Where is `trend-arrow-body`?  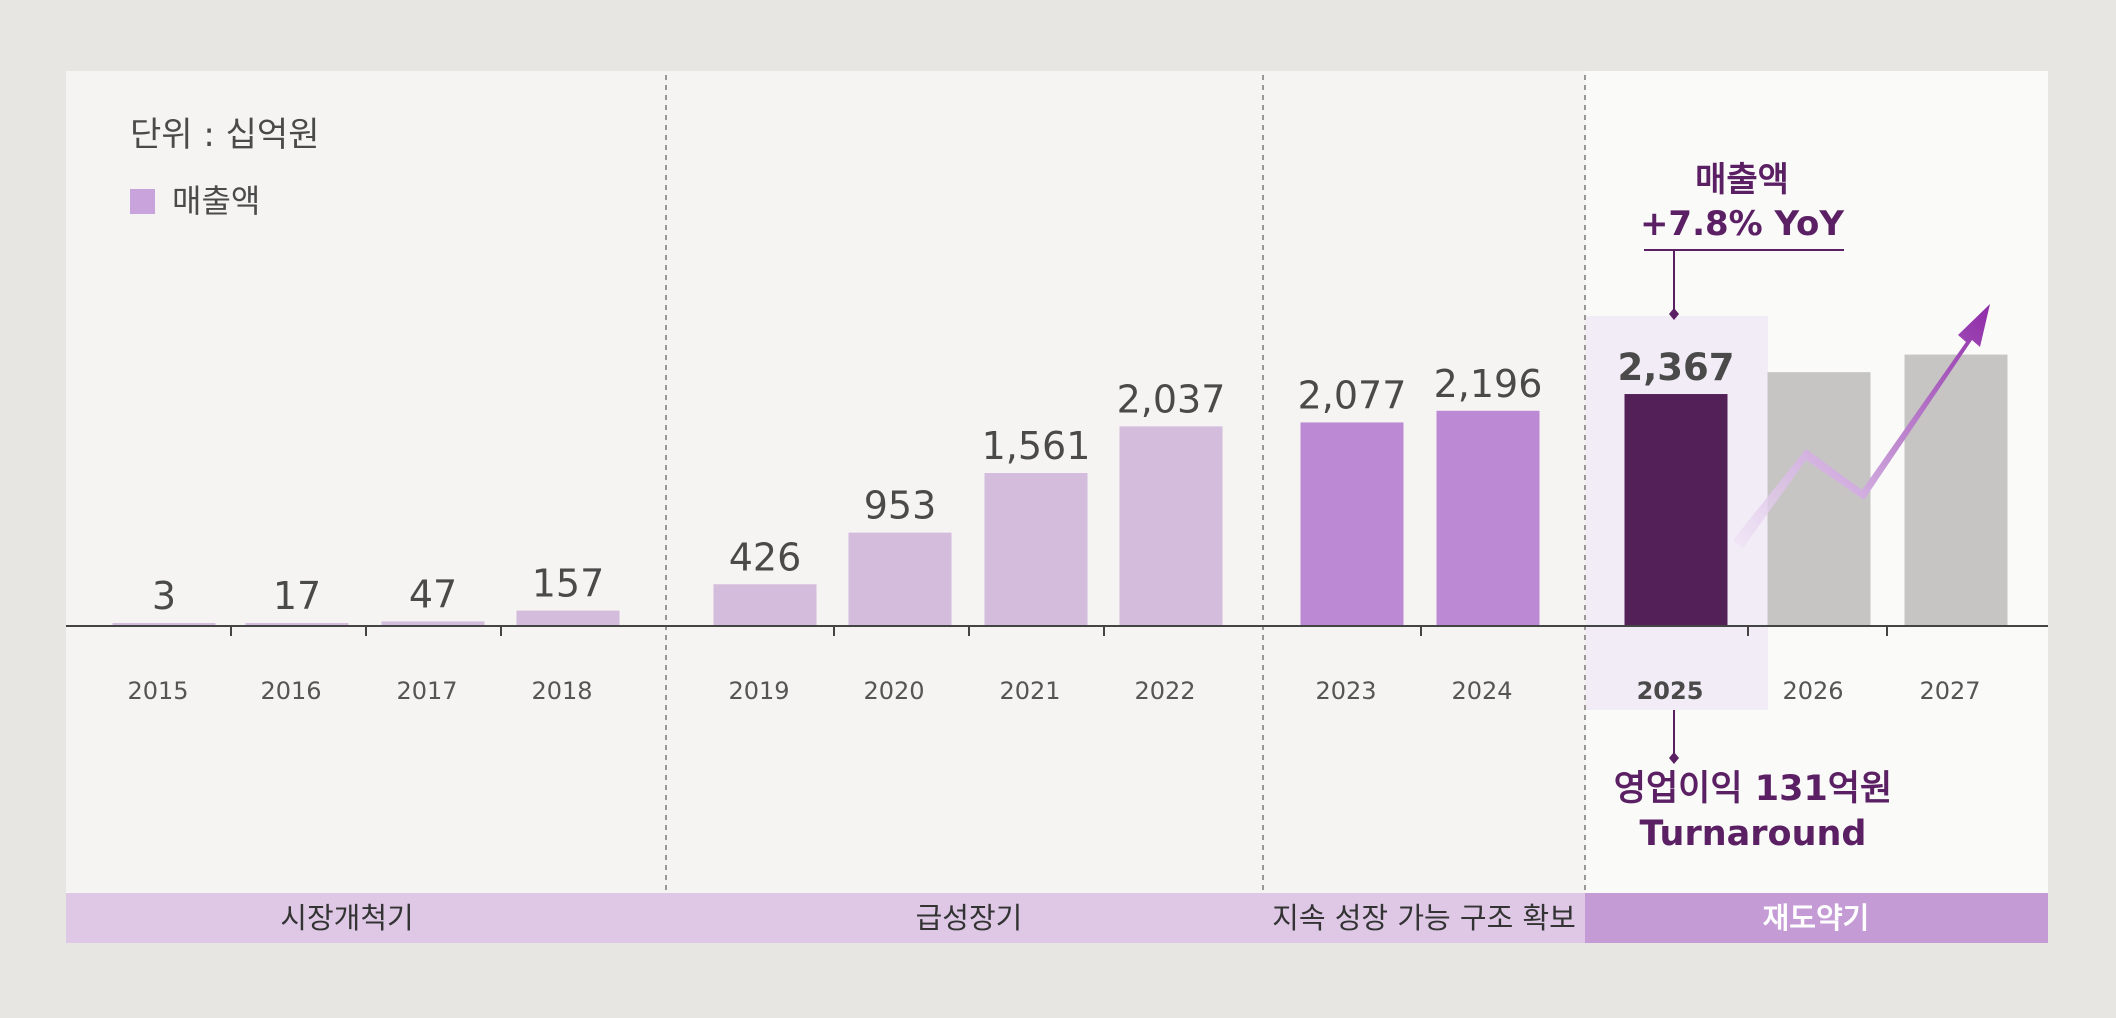
trend-arrow-body is located at coordinates (1861, 426).